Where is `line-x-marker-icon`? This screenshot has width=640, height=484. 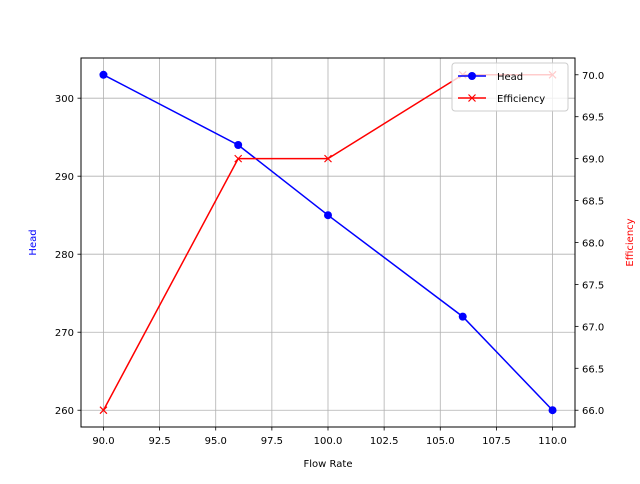
line-x-marker-icon is located at coordinates (472, 98).